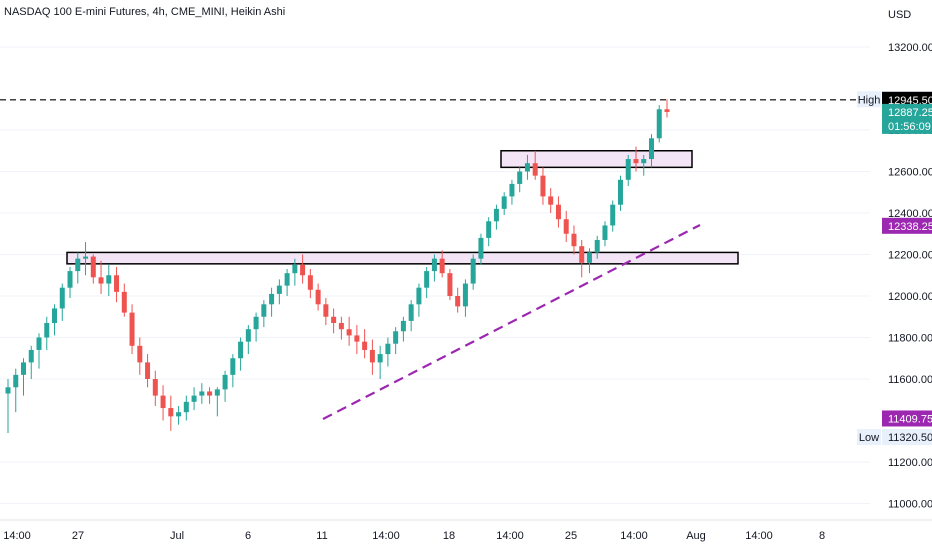 Image resolution: width=932 pixels, height=550 pixels. Describe the element at coordinates (910, 113) in the screenshot. I see `price-tag-value: 12887.25` at that location.